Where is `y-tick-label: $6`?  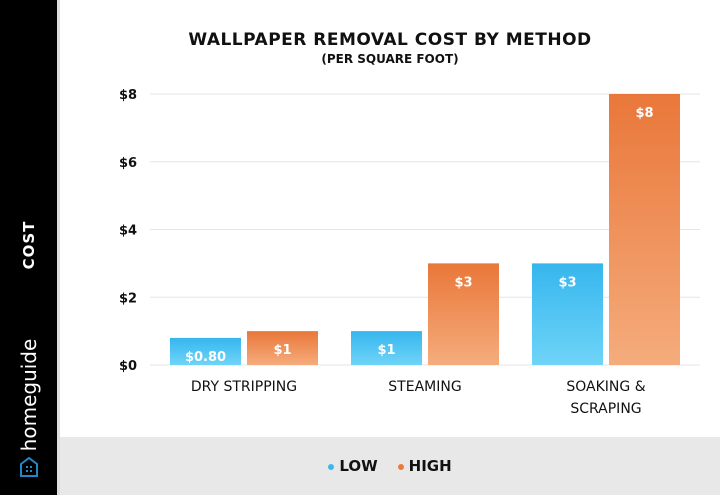 y-tick-label: $6 is located at coordinates (128, 163).